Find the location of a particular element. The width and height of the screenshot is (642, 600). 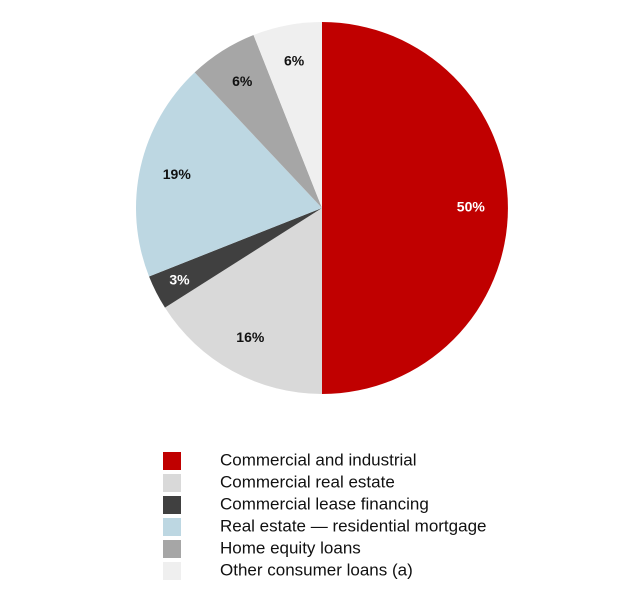

slice-label: 19% is located at coordinates (177, 174).